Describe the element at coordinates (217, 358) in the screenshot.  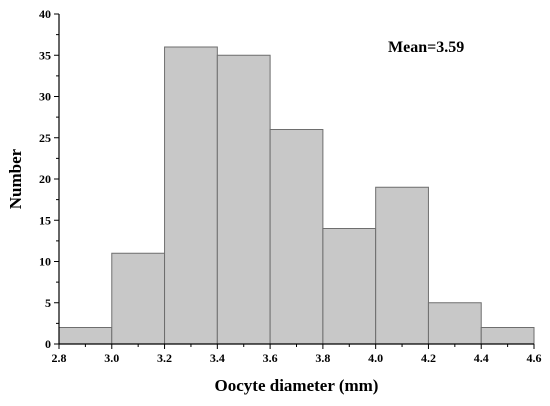
I see `x-tick-label-3: 3.4` at that location.